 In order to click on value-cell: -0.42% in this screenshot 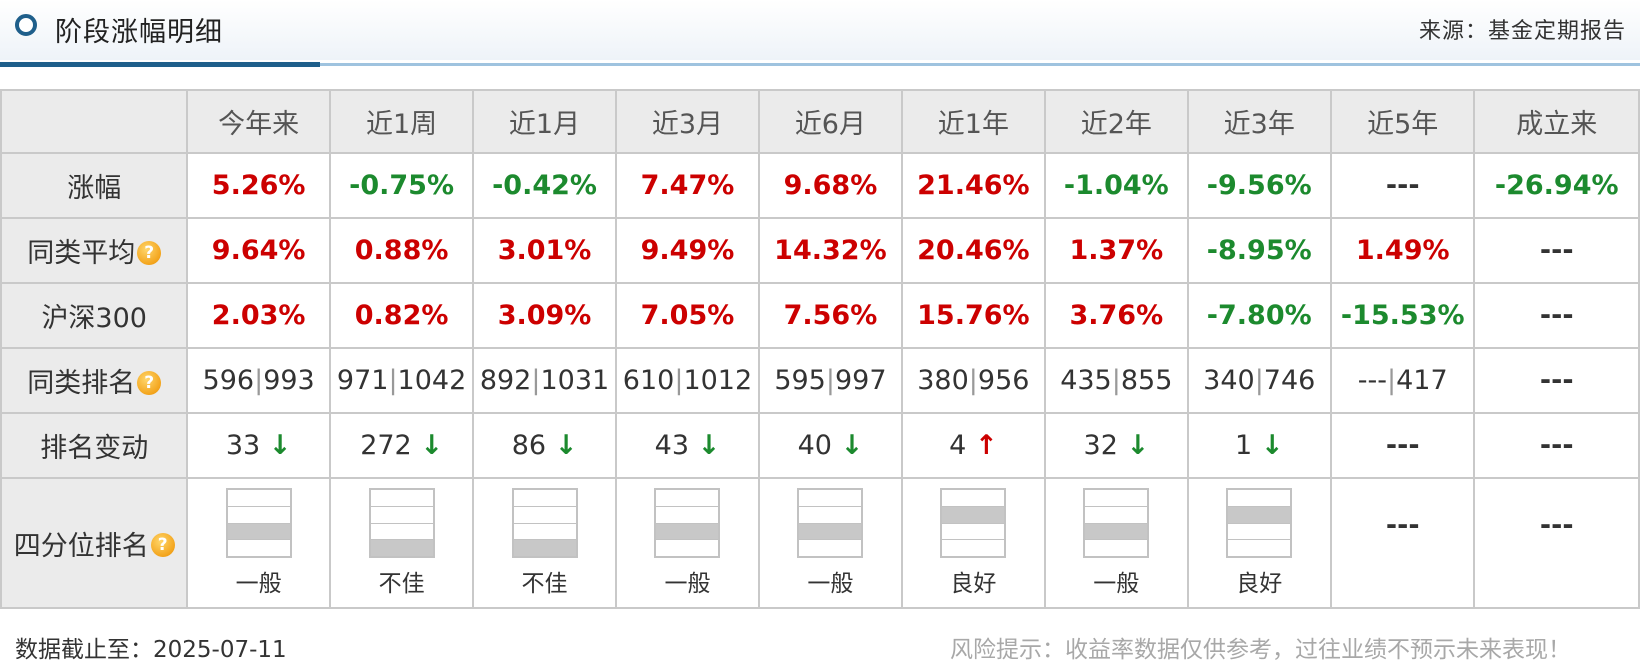, I will do `click(544, 185)`.